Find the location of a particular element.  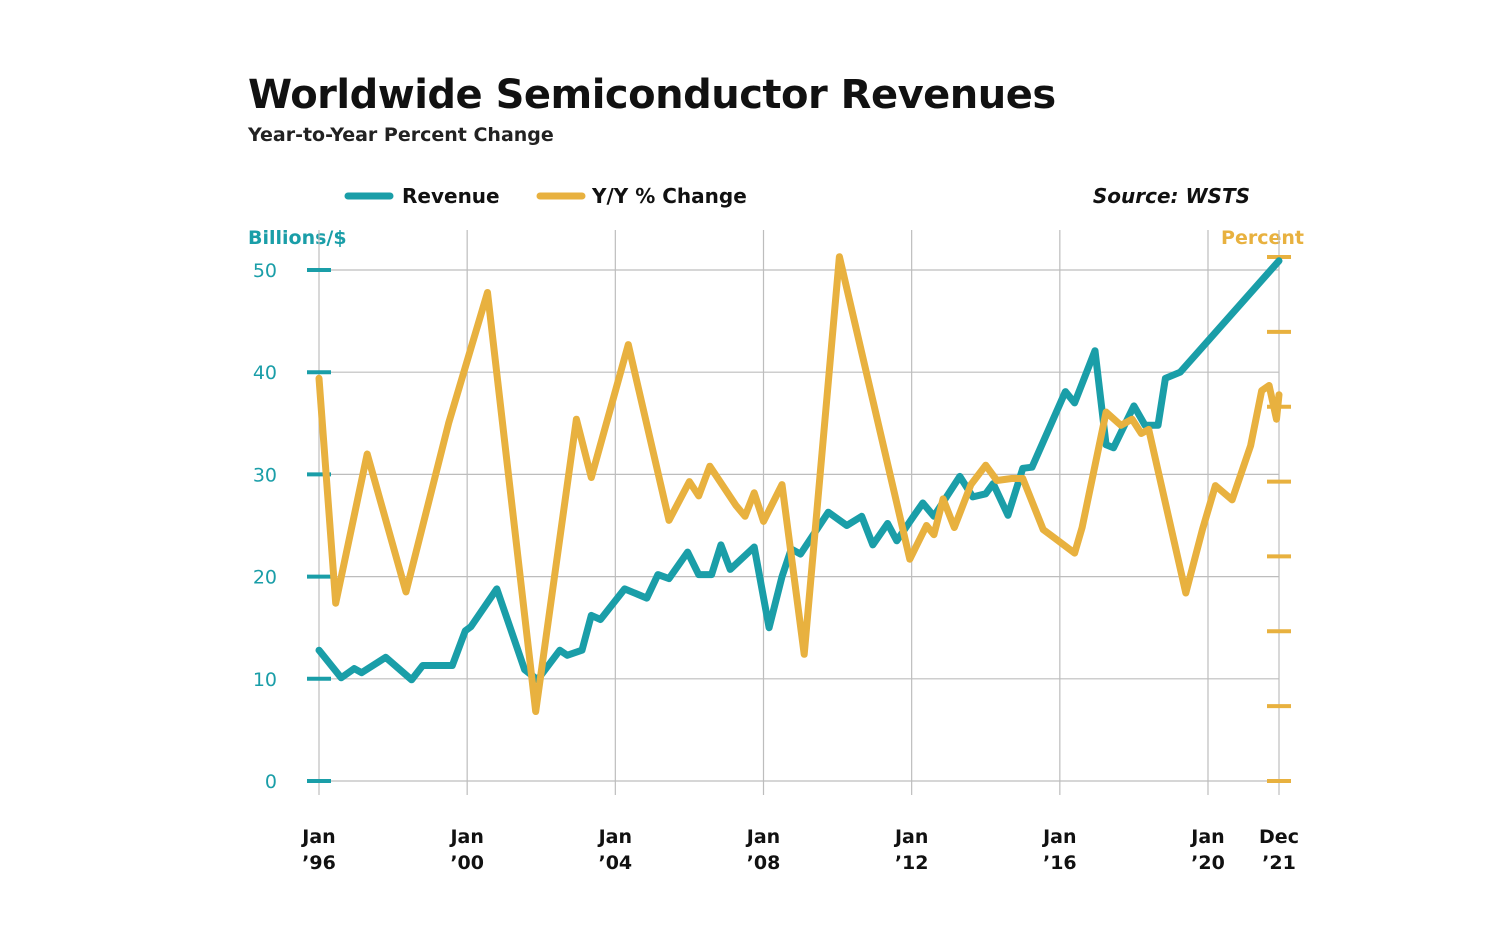

x-tick-label-line2: ’04 is located at coordinates (615, 863).